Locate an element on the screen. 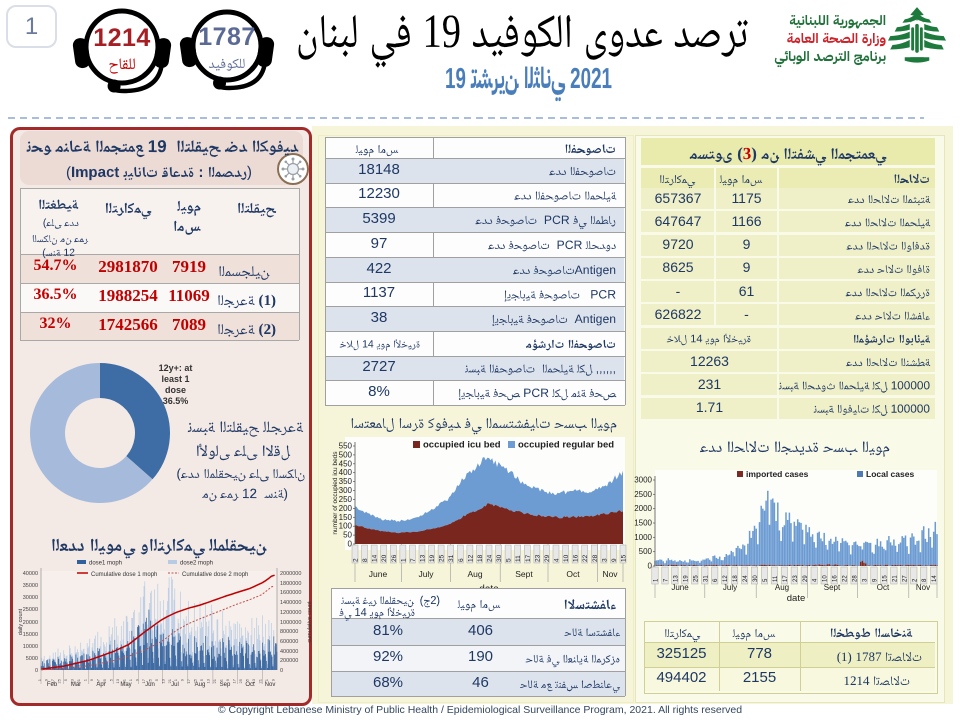 This screenshot has width=960, height=720. svg-text: 2 is located at coordinates (356, 560).